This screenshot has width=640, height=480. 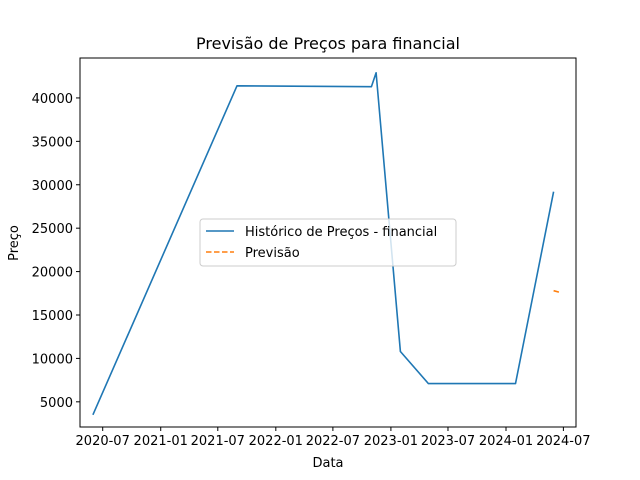 What do you see at coordinates (52, 142) in the screenshot?
I see `y-tick-label: 35000` at bounding box center [52, 142].